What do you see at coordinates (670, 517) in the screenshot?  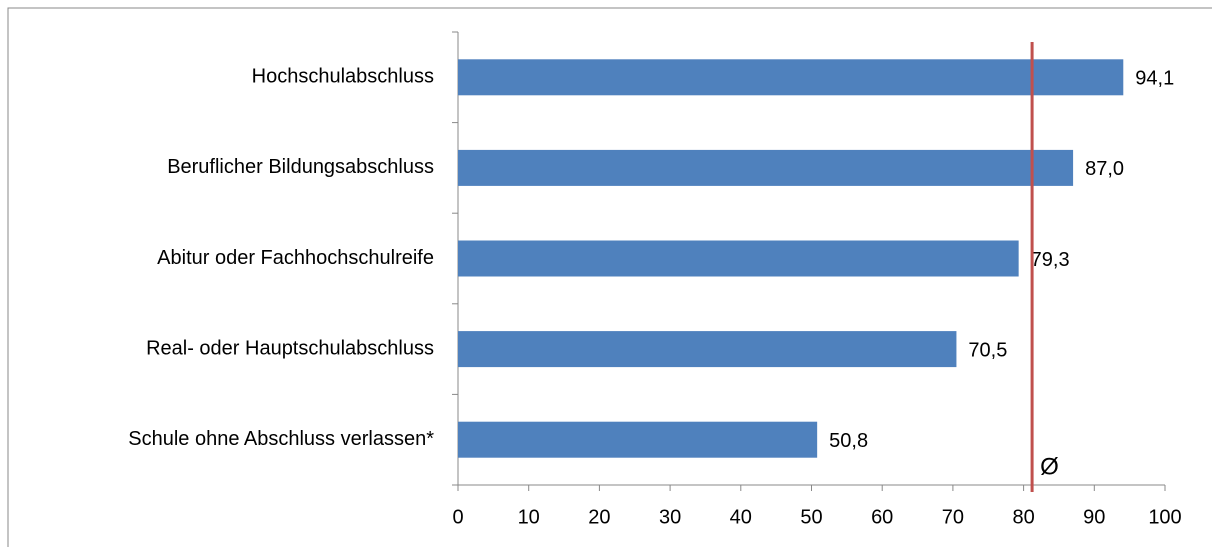 I see `x-tick-label: 30` at bounding box center [670, 517].